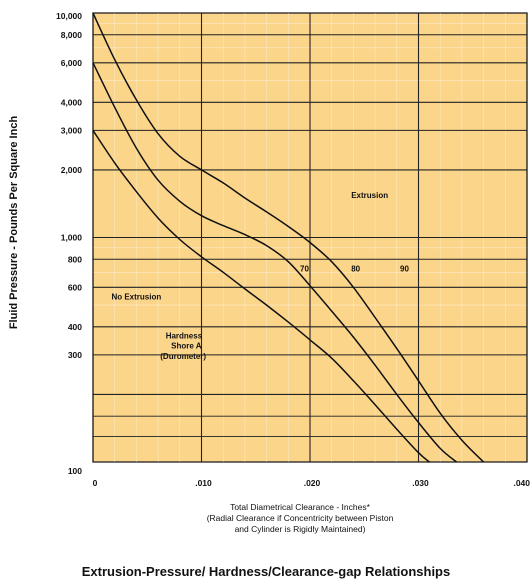 The image size is (532, 585). What do you see at coordinates (72, 35) in the screenshot?
I see `y-tick-label: 8,000` at bounding box center [72, 35].